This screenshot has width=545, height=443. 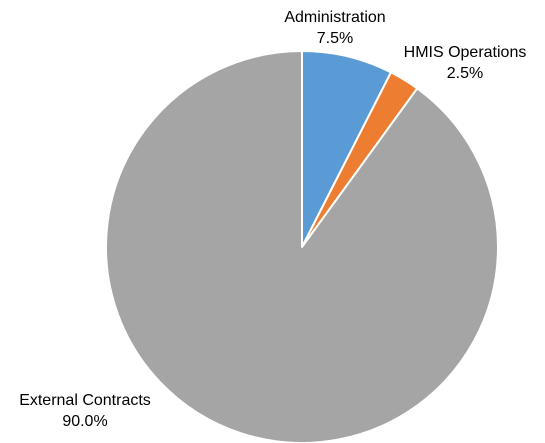 What do you see at coordinates (85, 400) in the screenshot?
I see `label-external-contracts-name: External Contracts` at bounding box center [85, 400].